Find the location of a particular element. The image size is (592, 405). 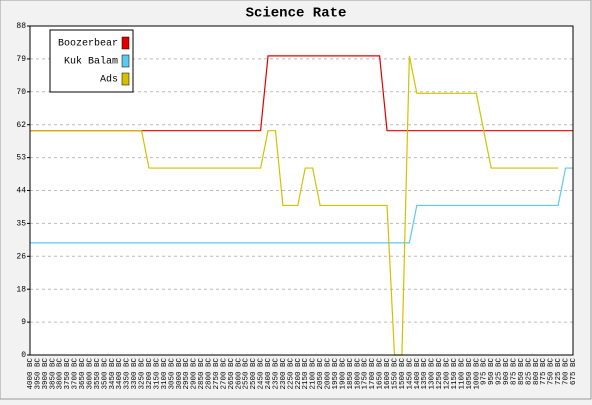

legend-label: Kuk Balam is located at coordinates (91, 62).